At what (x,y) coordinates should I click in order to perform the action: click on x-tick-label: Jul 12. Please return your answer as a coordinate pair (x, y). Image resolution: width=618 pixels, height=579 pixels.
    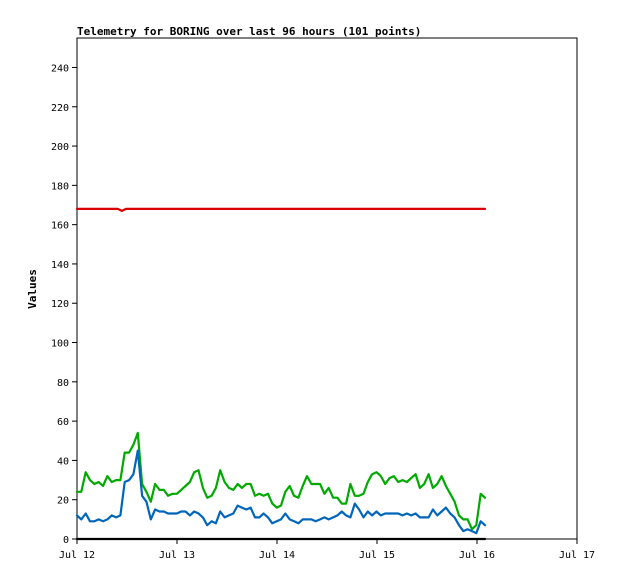
    Looking at the image, I should click on (77, 555).